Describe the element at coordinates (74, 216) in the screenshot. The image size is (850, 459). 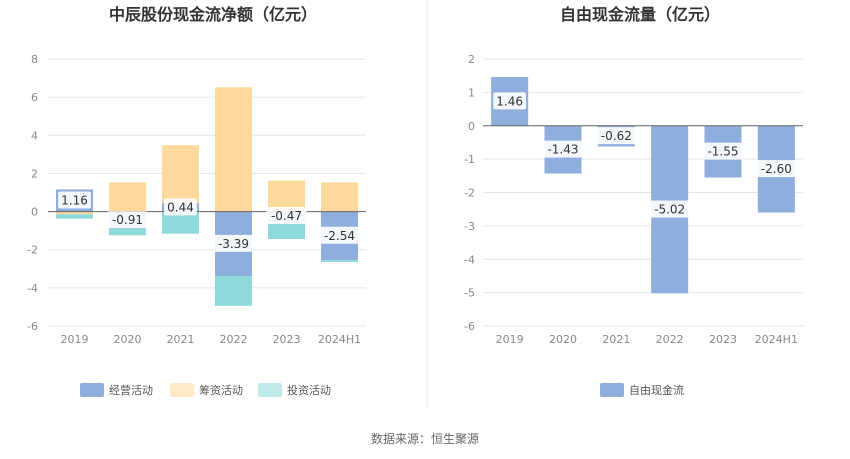
I see `bar-3-2019` at that location.